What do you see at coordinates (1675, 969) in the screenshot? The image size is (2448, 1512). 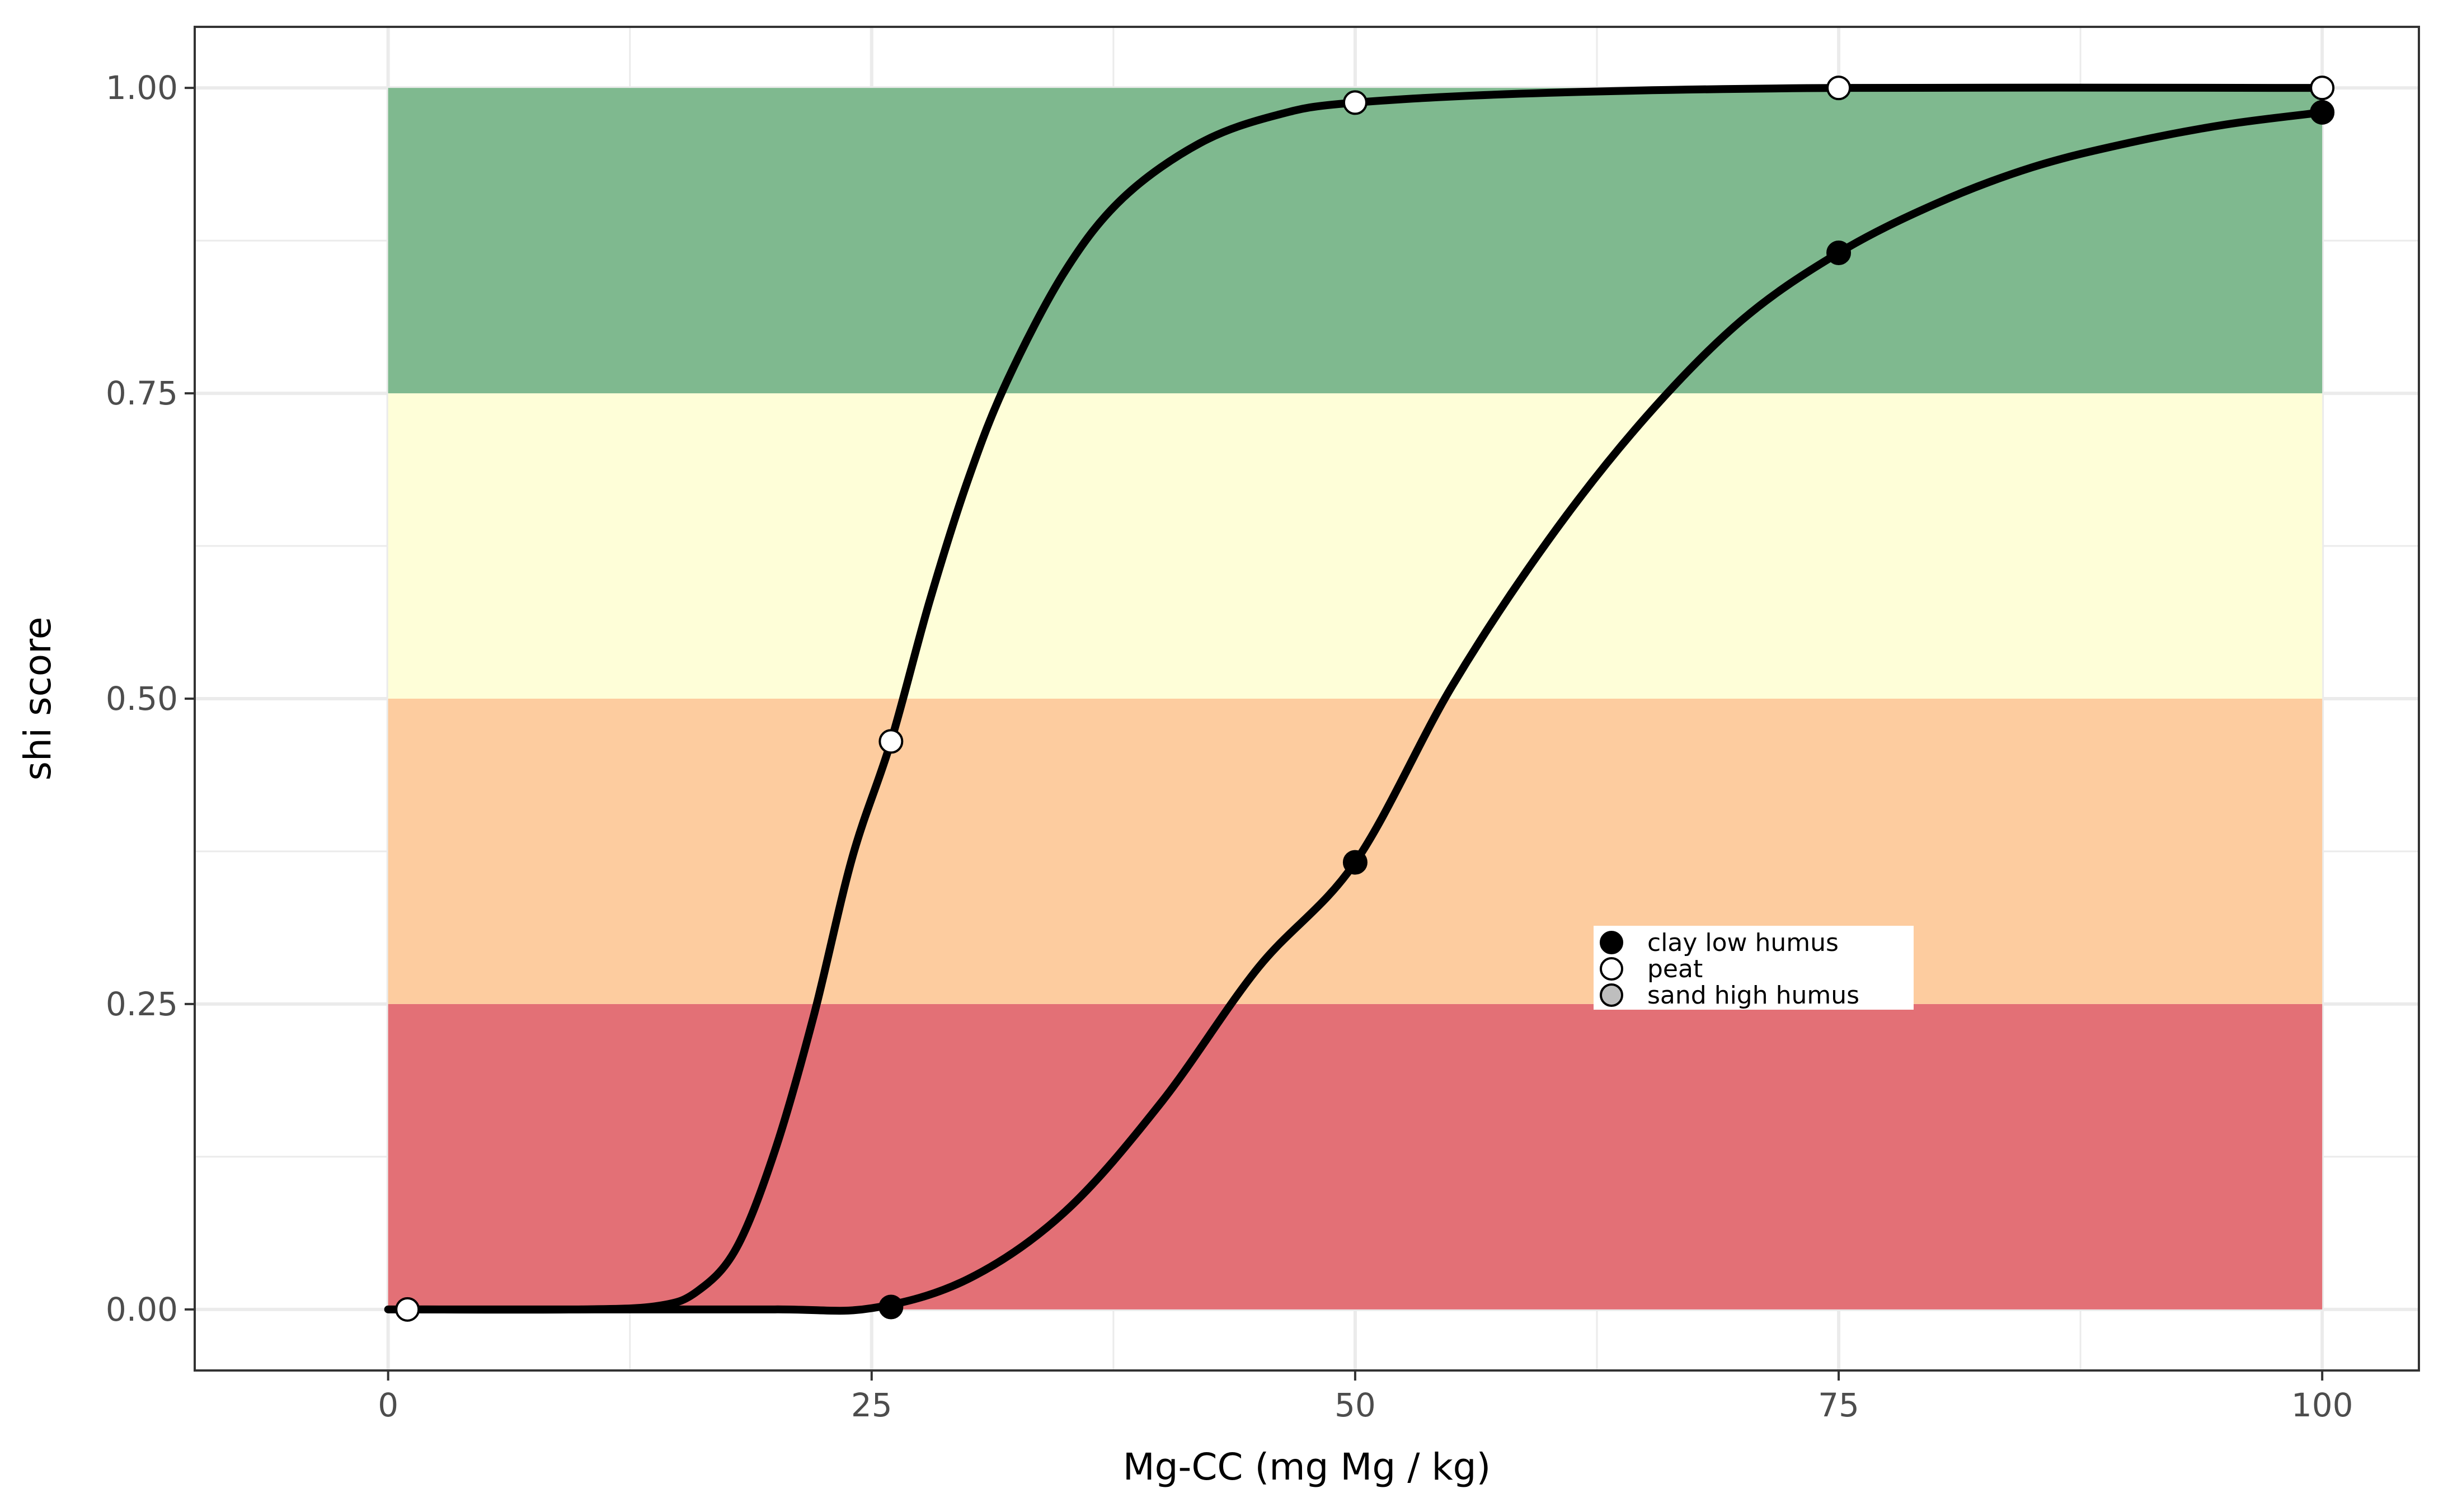 I see `legend-label: peat` at bounding box center [1675, 969].